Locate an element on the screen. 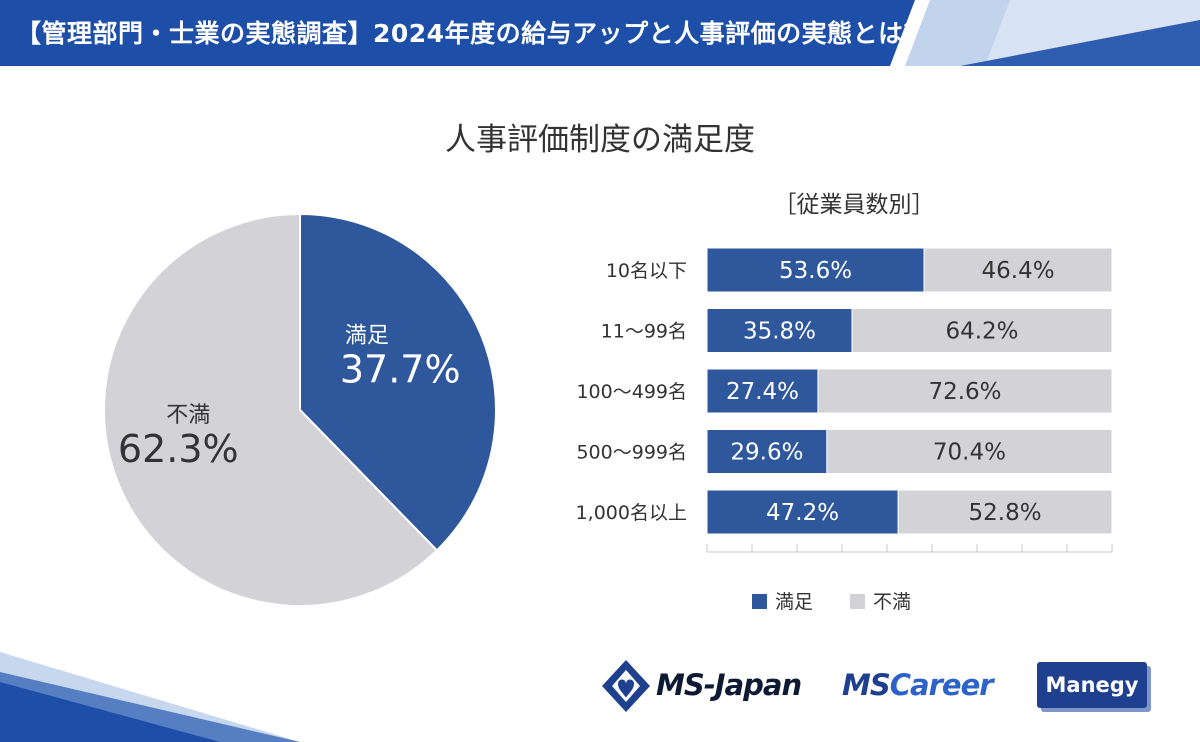 The height and width of the screenshot is (742, 1200). category-label: 500～999名 is located at coordinates (631, 453).